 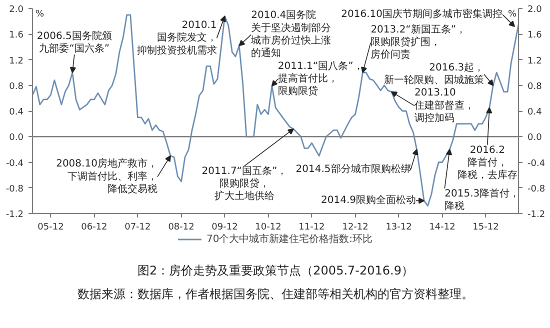 I want to click on y-tick-label: 0.8, so click(x=16, y=87).